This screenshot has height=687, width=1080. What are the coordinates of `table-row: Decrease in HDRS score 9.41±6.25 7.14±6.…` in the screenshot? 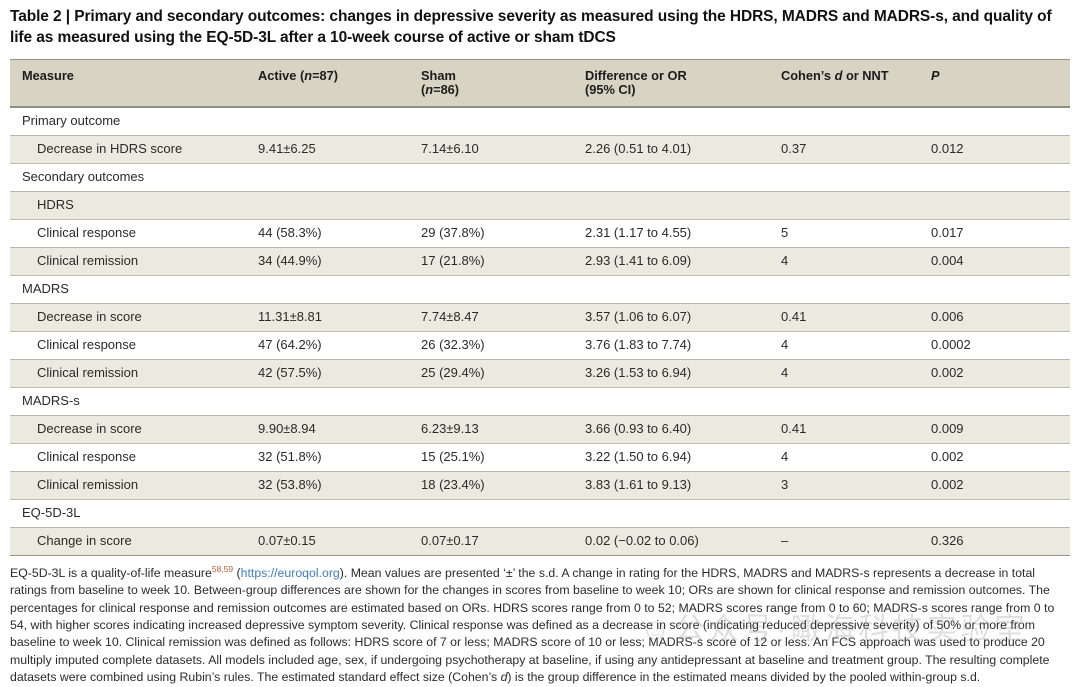 It's located at (540, 148).